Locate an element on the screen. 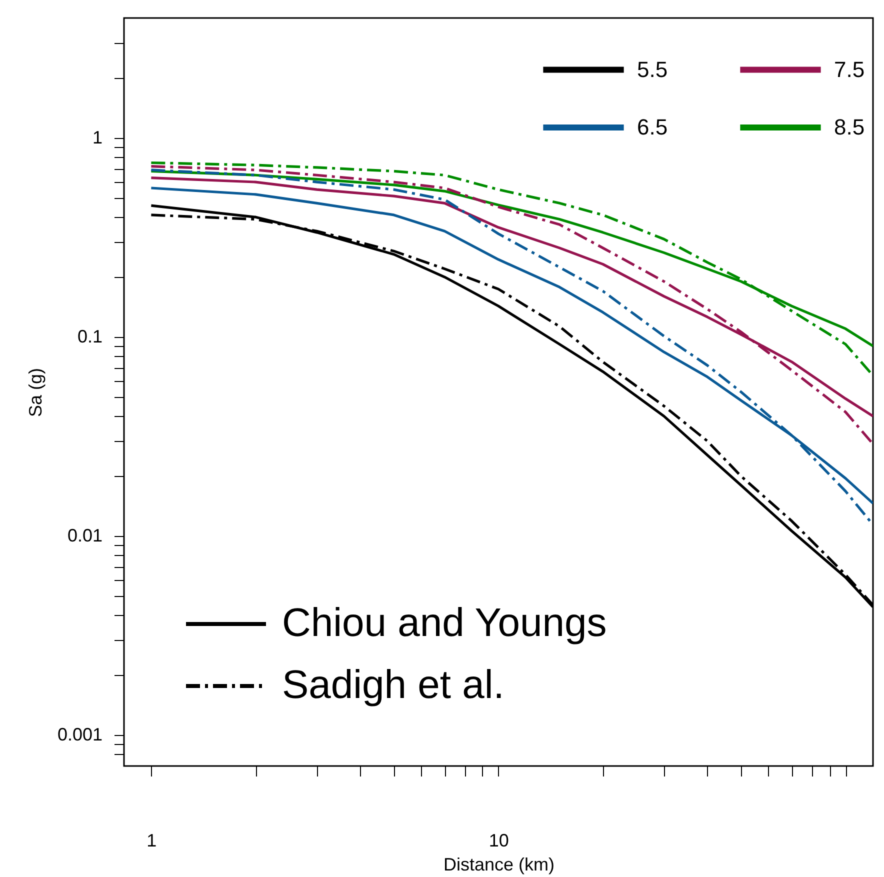  x-axis-title: Distance (km) is located at coordinates (499, 864).